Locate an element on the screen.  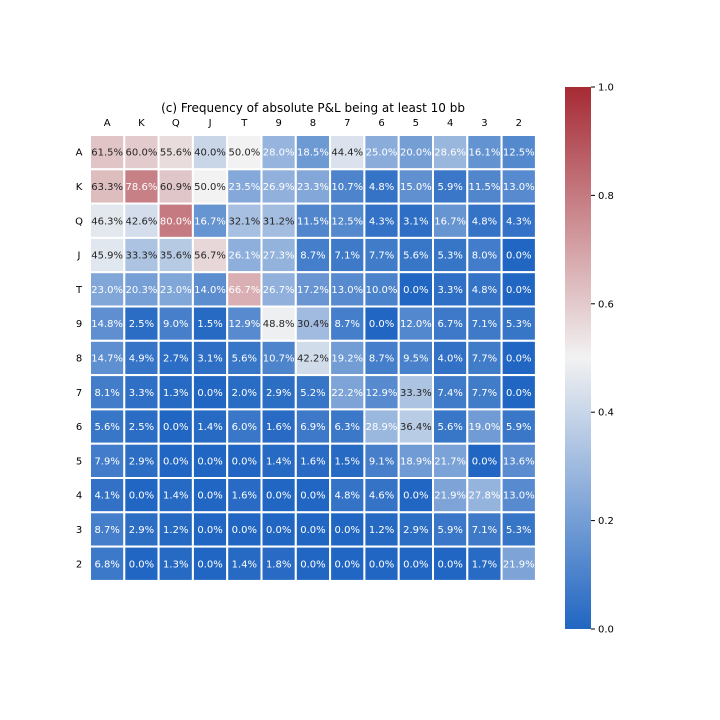
cell-value-label: 14.7% is located at coordinates (107, 358).